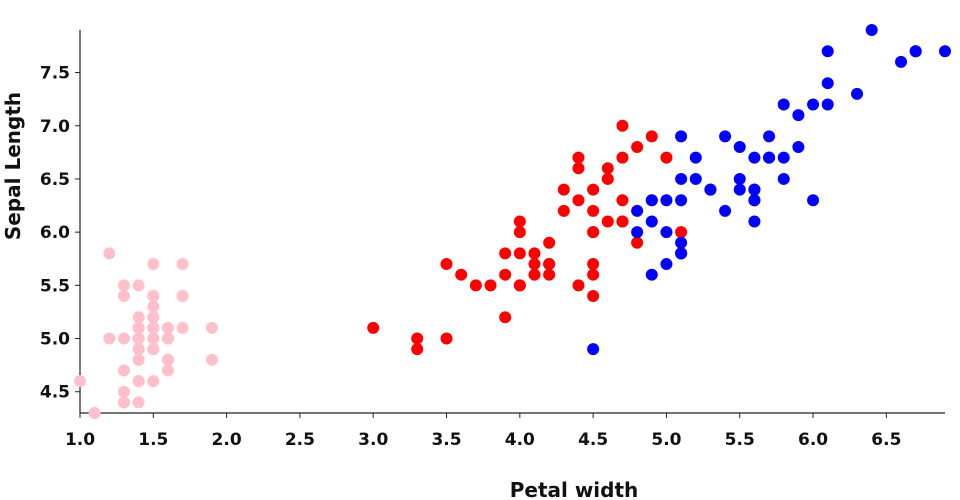  Describe the element at coordinates (80, 440) in the screenshot. I see `x-tick-label: 1.0` at that location.